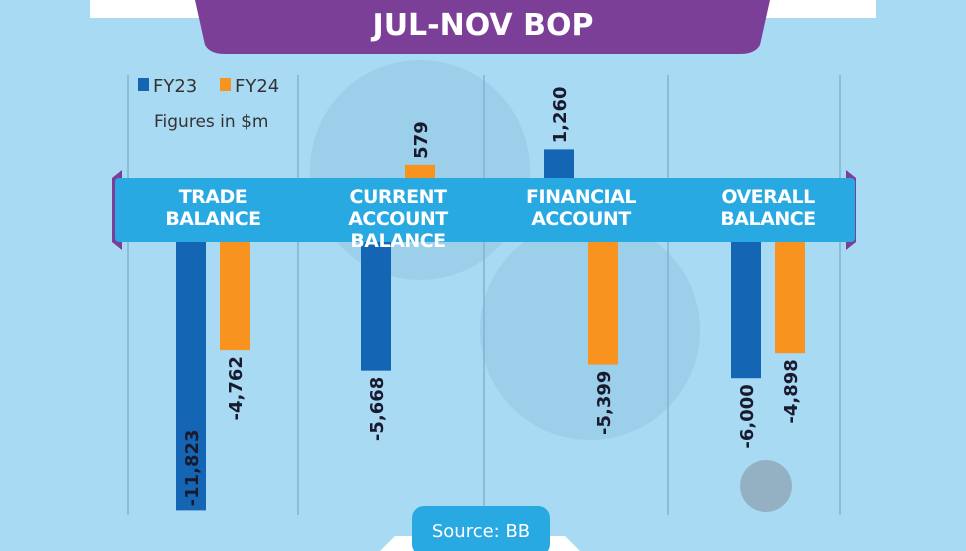  Describe the element at coordinates (398, 219) in the screenshot. I see `category-label: CURRENT ACCOUNT BALANCE` at that location.